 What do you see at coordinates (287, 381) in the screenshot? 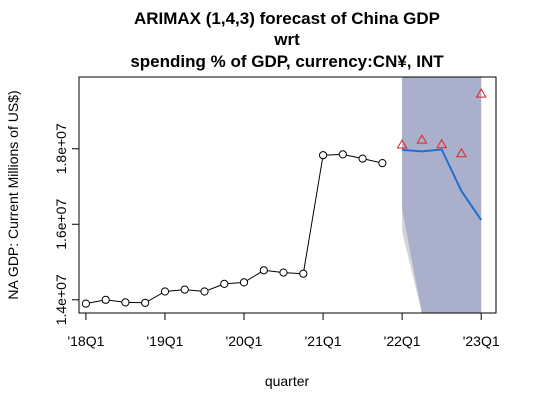
I see `x-axis-label: quarter` at bounding box center [287, 381].